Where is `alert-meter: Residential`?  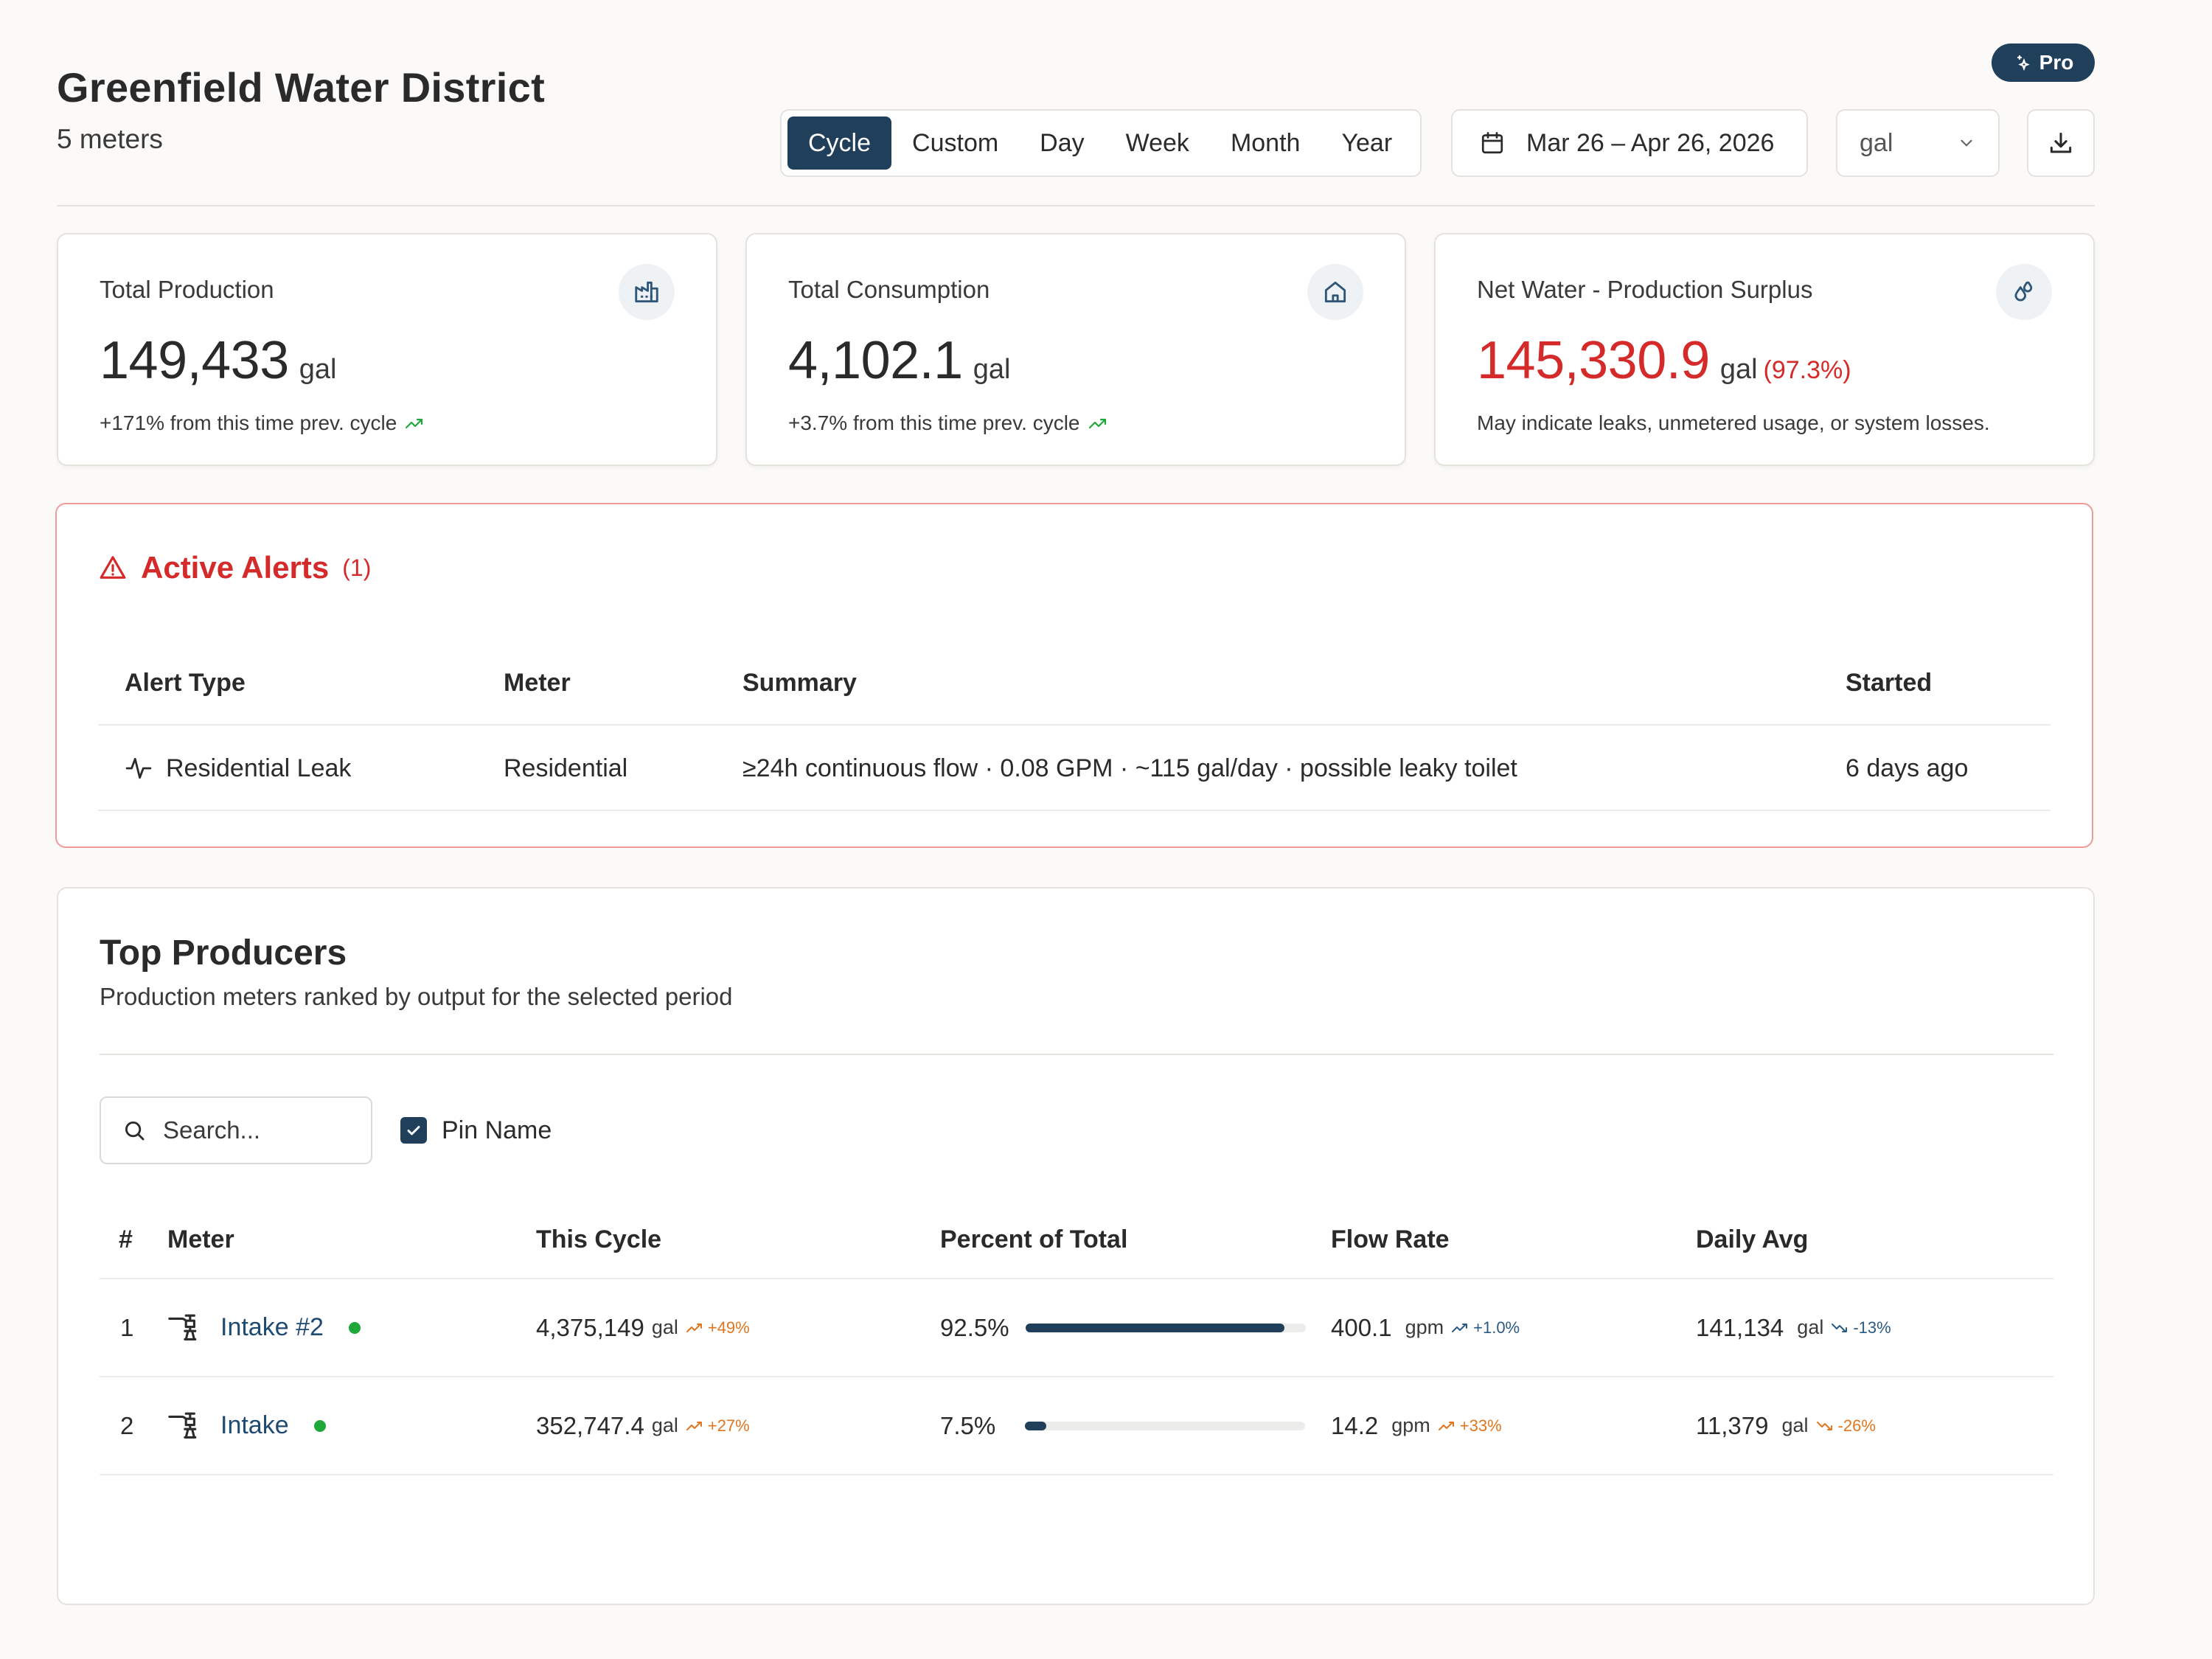 alert-meter: Residential is located at coordinates (566, 768).